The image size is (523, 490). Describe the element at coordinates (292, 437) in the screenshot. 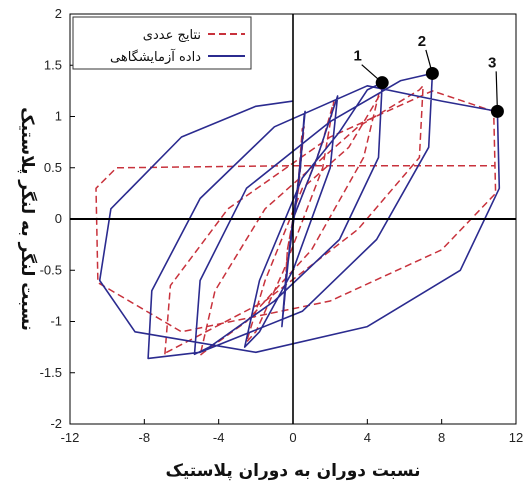

I see `x-tick-label: 0` at that location.